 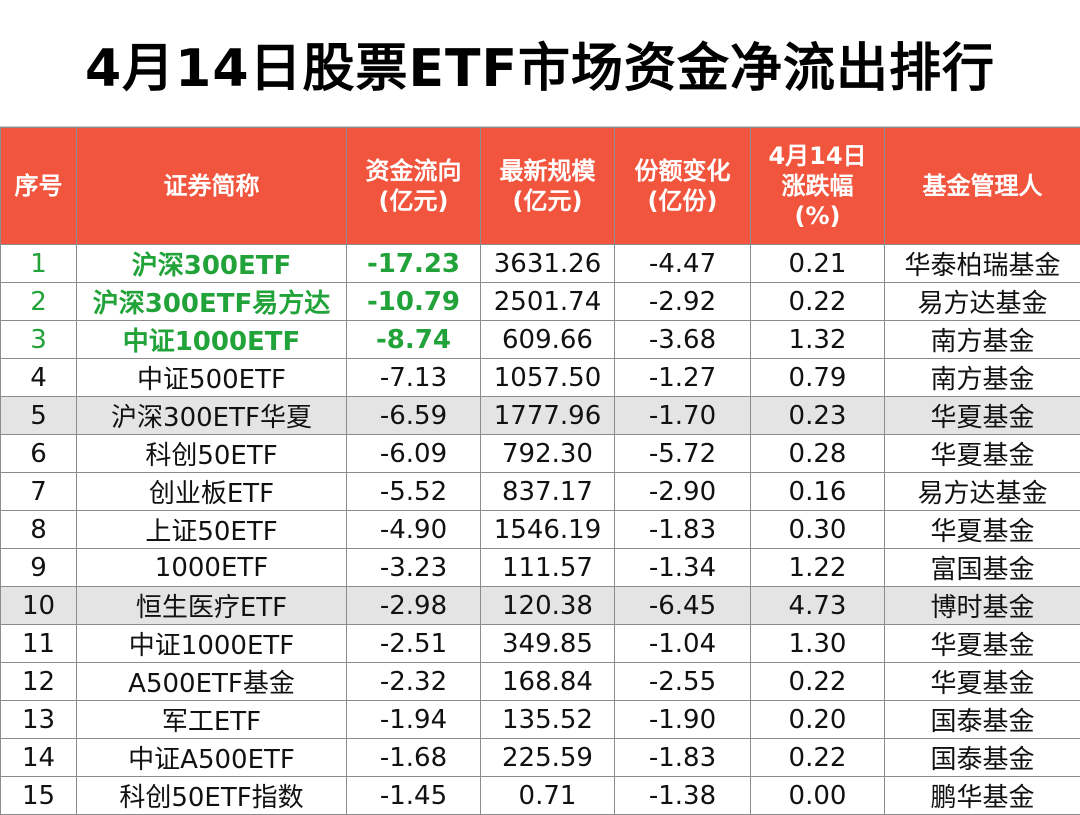 I want to click on cell-flow: -1.68, so click(x=414, y=758).